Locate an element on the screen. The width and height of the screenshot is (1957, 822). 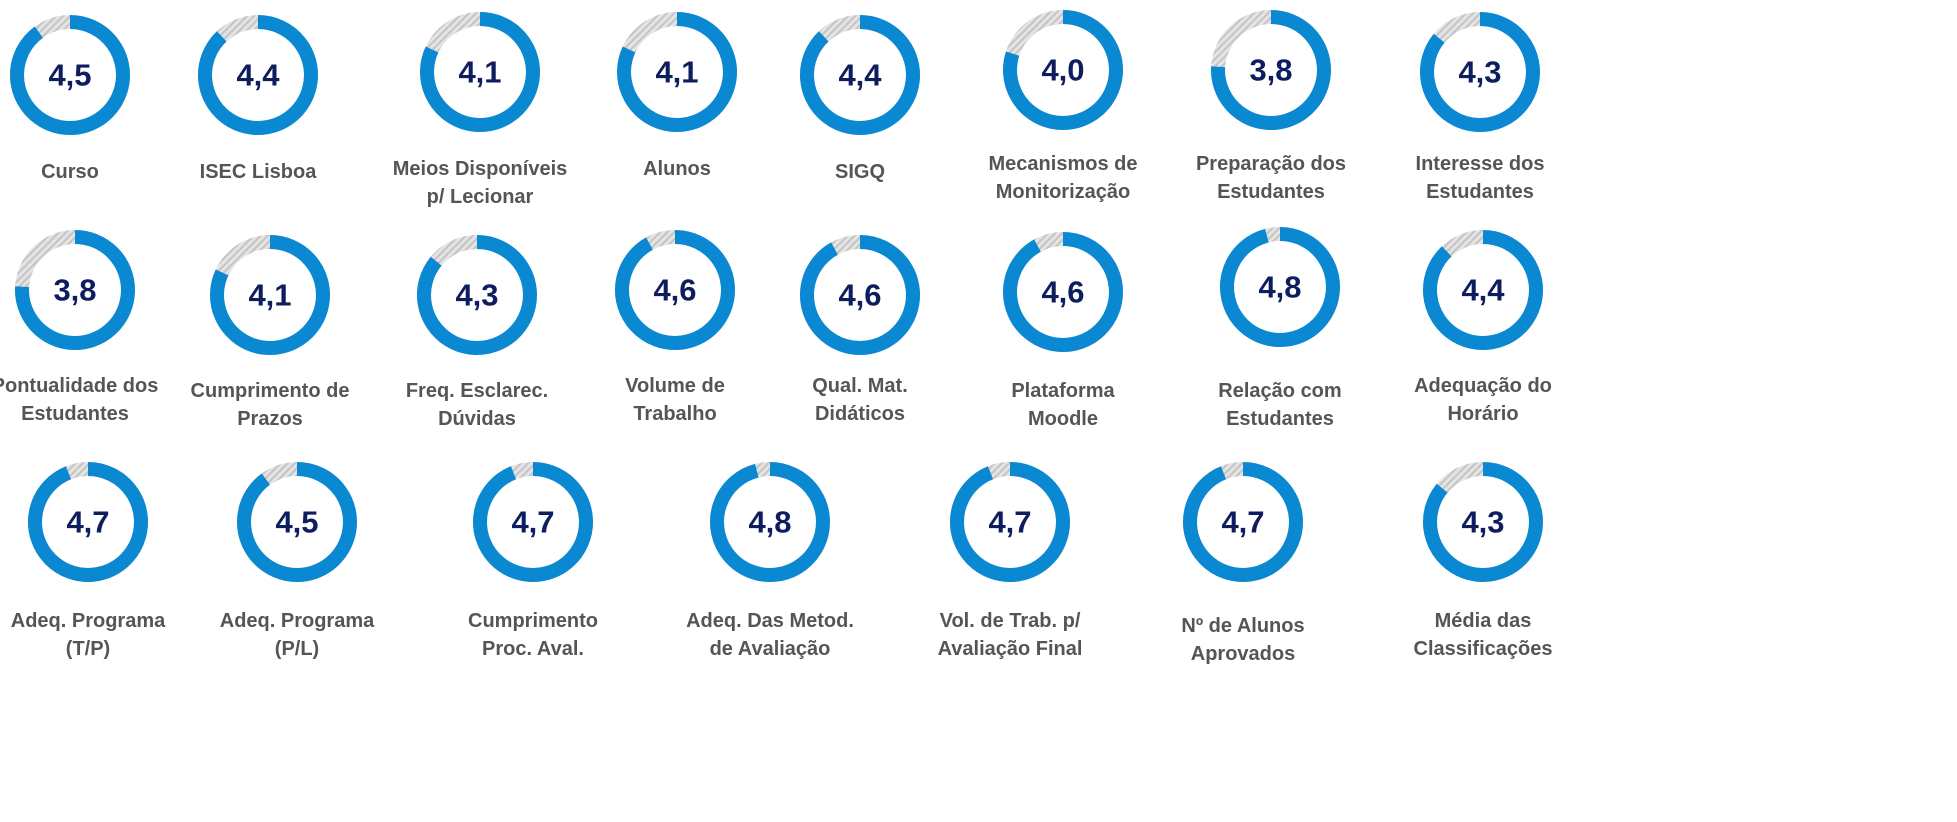
gauge-label: Adeq. Programa (P/L) is located at coordinates (297, 635).